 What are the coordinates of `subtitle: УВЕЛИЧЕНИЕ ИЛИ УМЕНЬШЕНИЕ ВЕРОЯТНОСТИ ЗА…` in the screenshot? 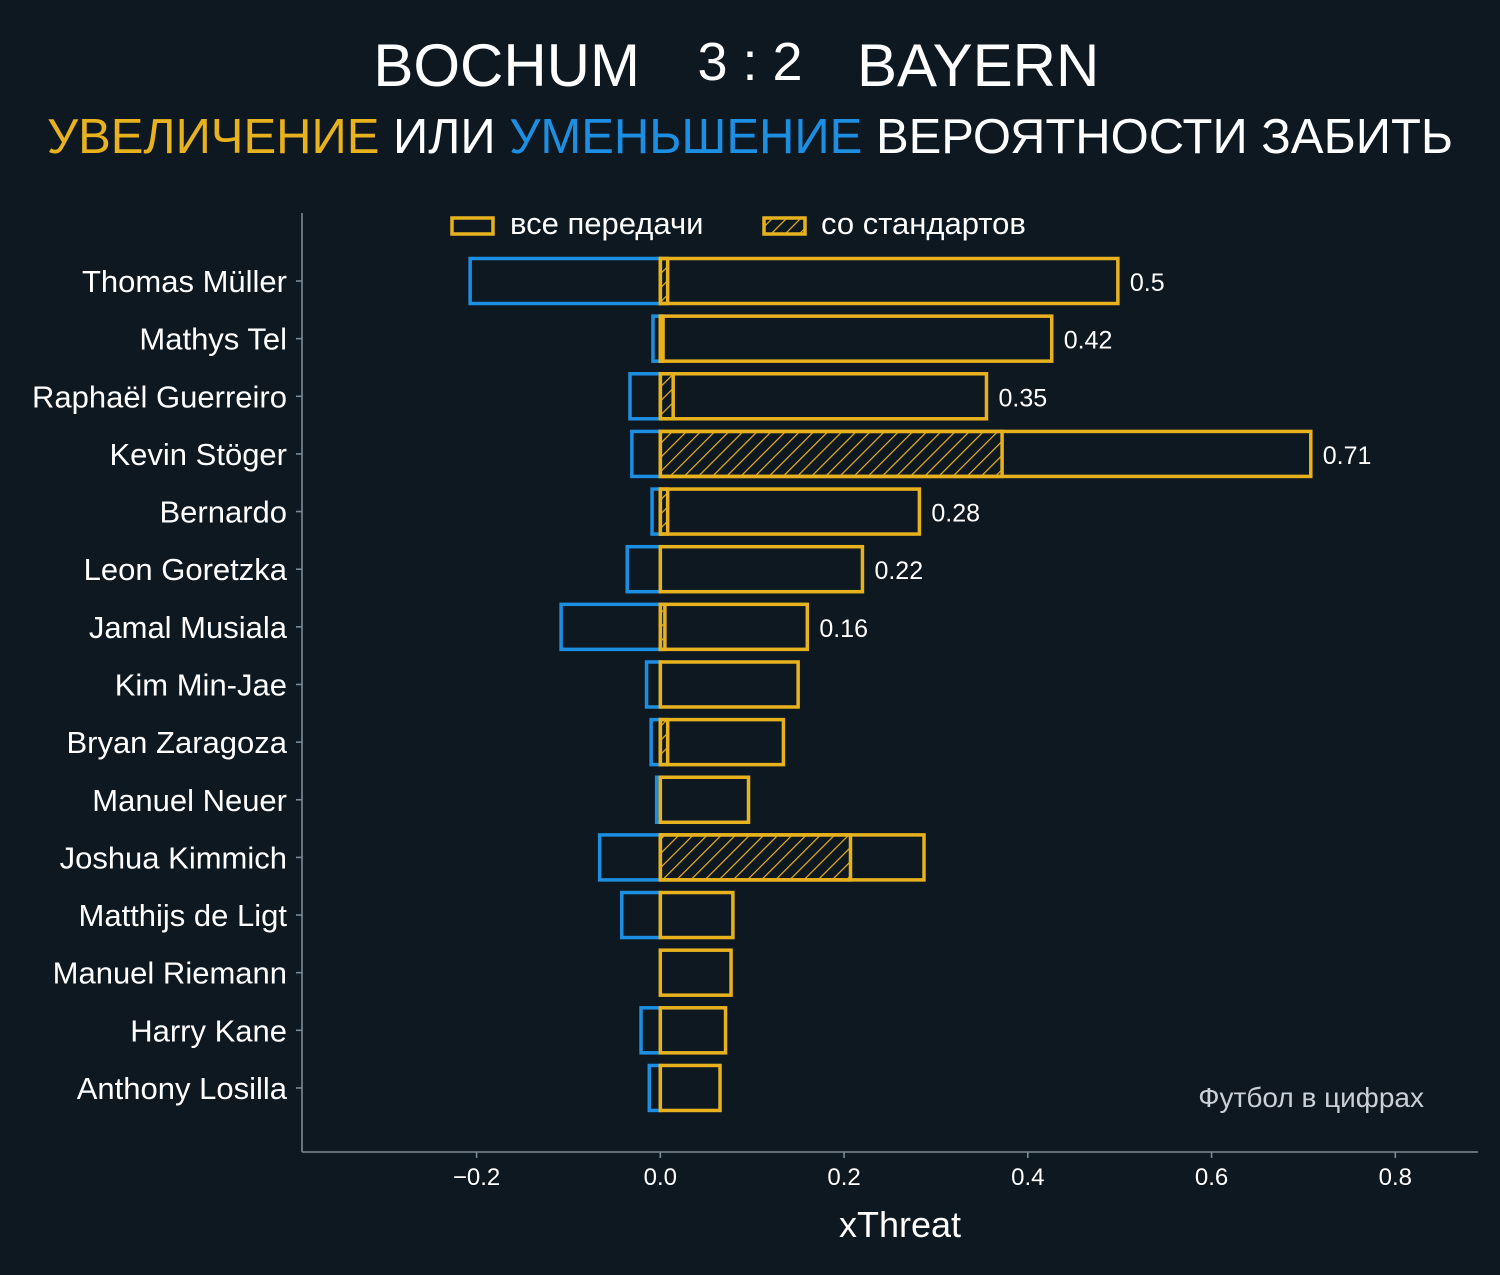 It's located at (750, 137).